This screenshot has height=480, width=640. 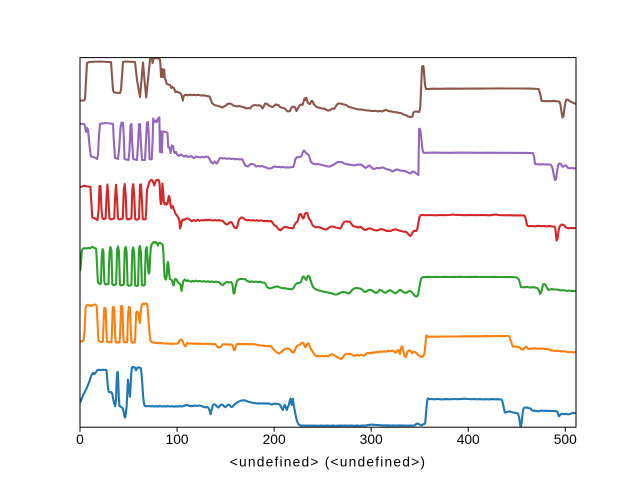 I want to click on svg-text: 200, so click(x=274, y=439).